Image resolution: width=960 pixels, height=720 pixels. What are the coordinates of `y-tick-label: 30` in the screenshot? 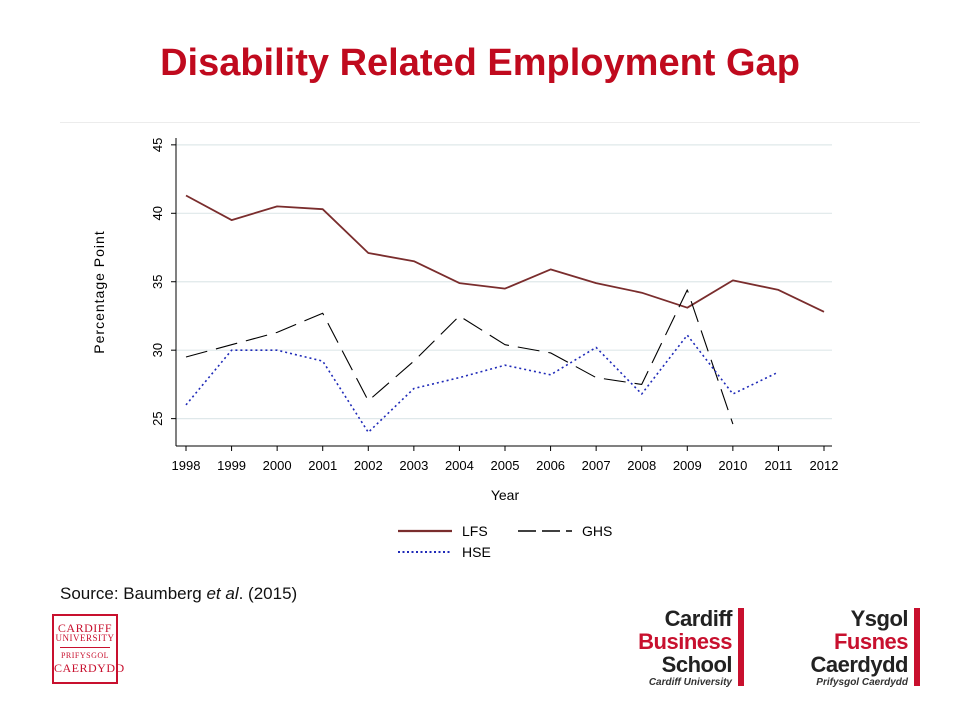 It's located at (157, 350).